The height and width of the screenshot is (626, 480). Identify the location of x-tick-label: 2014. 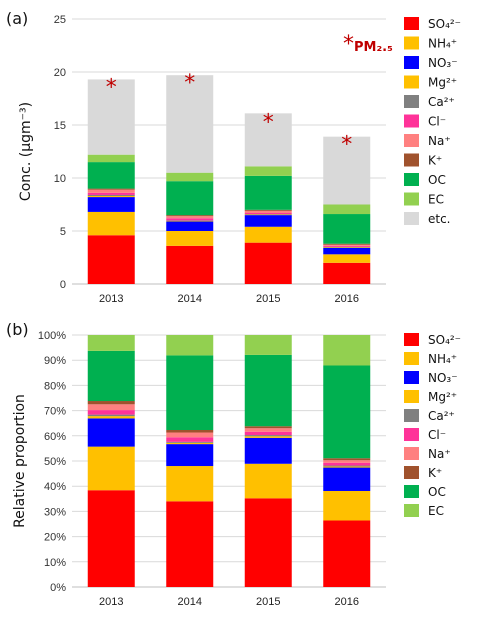
(190, 602).